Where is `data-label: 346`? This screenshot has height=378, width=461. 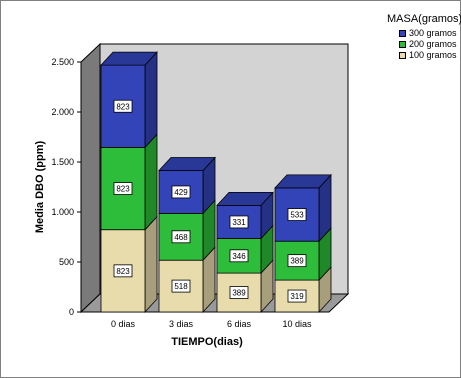
data-label: 346 is located at coordinates (239, 256).